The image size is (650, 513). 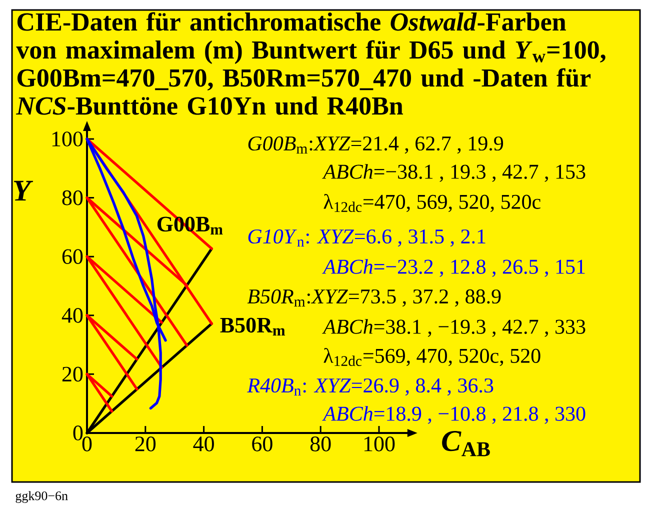 I want to click on x-tick-label: 60, so click(x=262, y=444).